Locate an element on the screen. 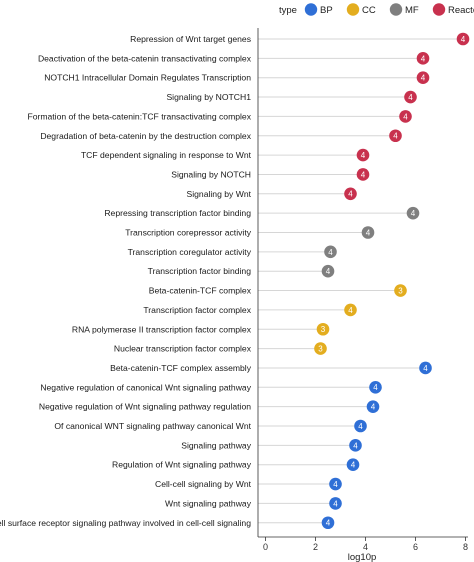 The image size is (474, 562). term-label: Beta-catenin-TCF complex is located at coordinates (200, 291).